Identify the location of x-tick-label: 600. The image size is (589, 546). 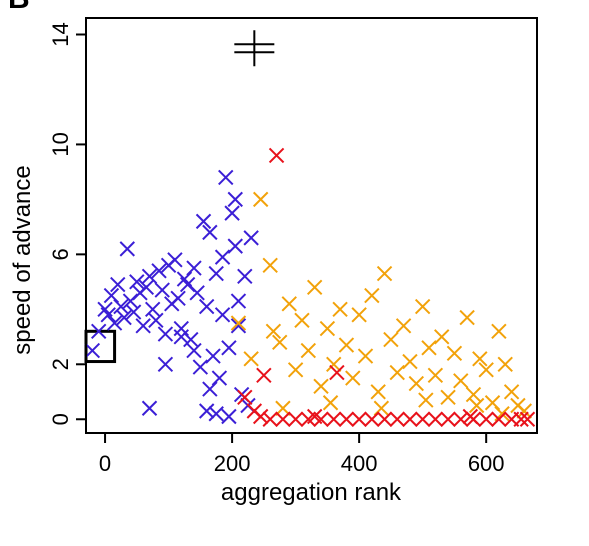
(486, 463).